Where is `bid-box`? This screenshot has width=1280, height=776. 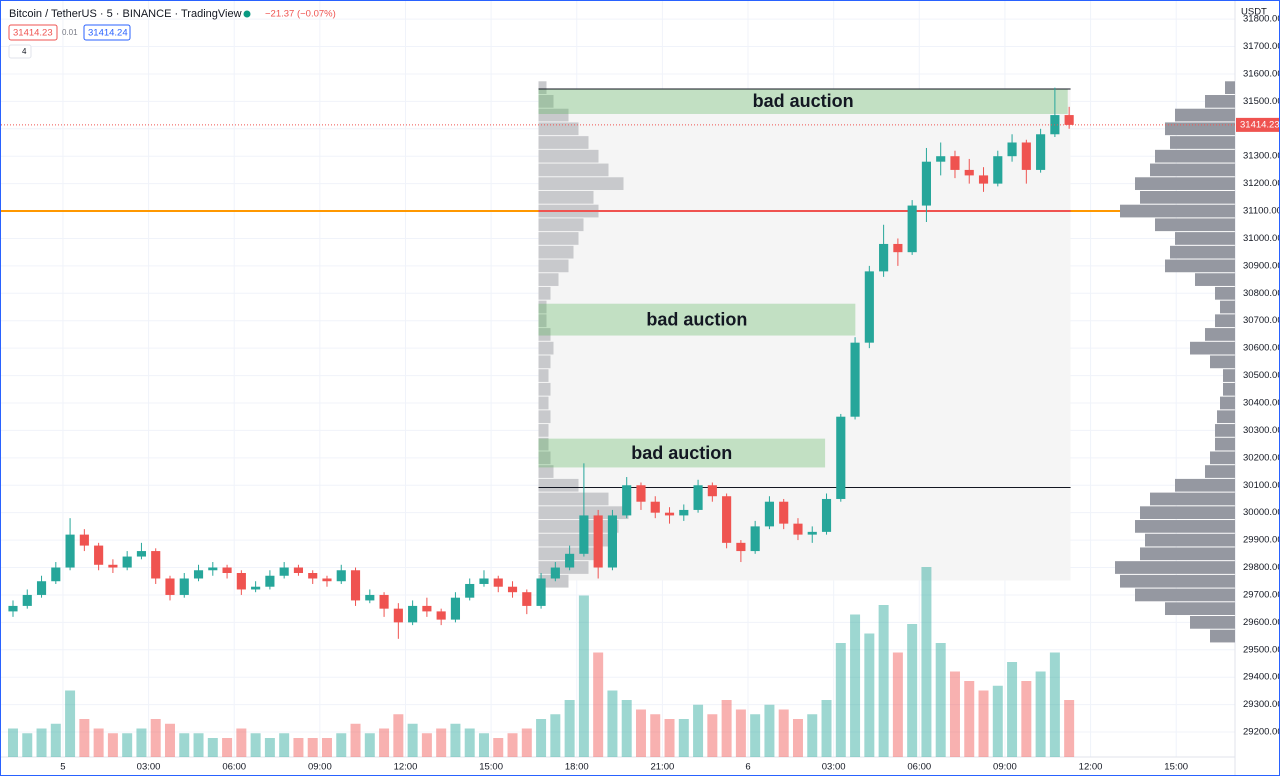 bid-box is located at coordinates (33, 32).